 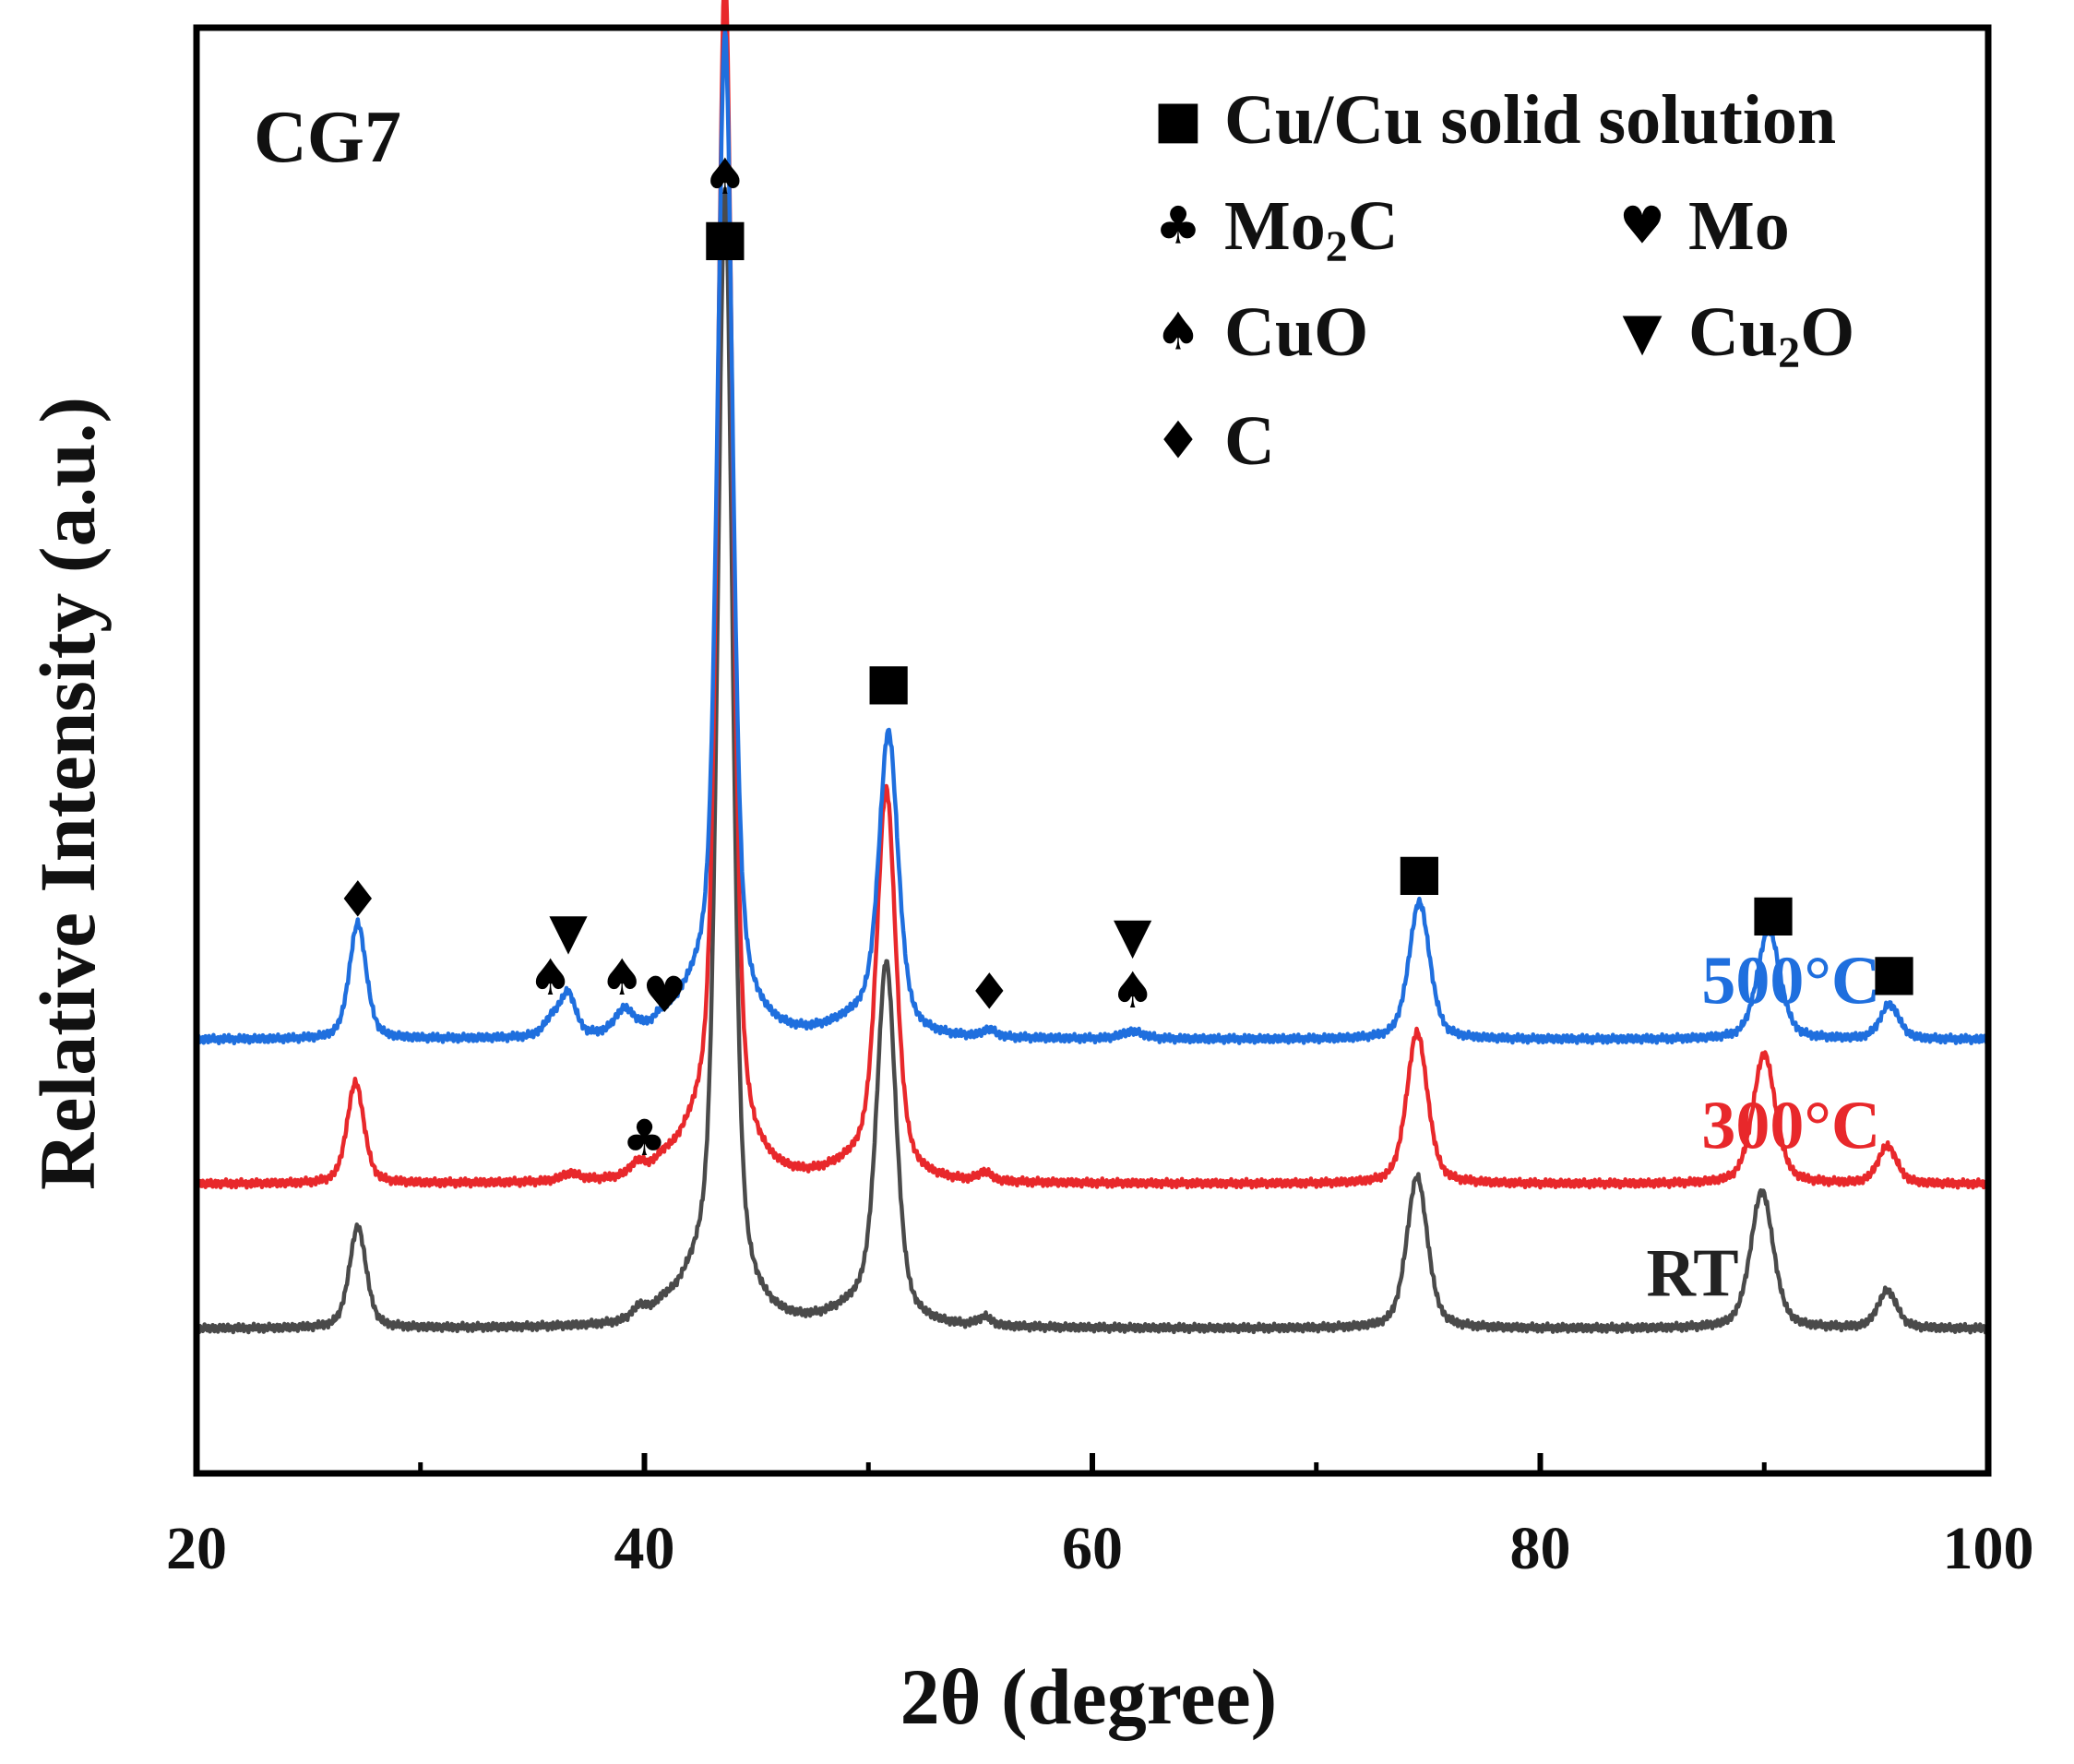 What do you see at coordinates (1296, 332) in the screenshot?
I see `legend-label-3: CuO` at bounding box center [1296, 332].